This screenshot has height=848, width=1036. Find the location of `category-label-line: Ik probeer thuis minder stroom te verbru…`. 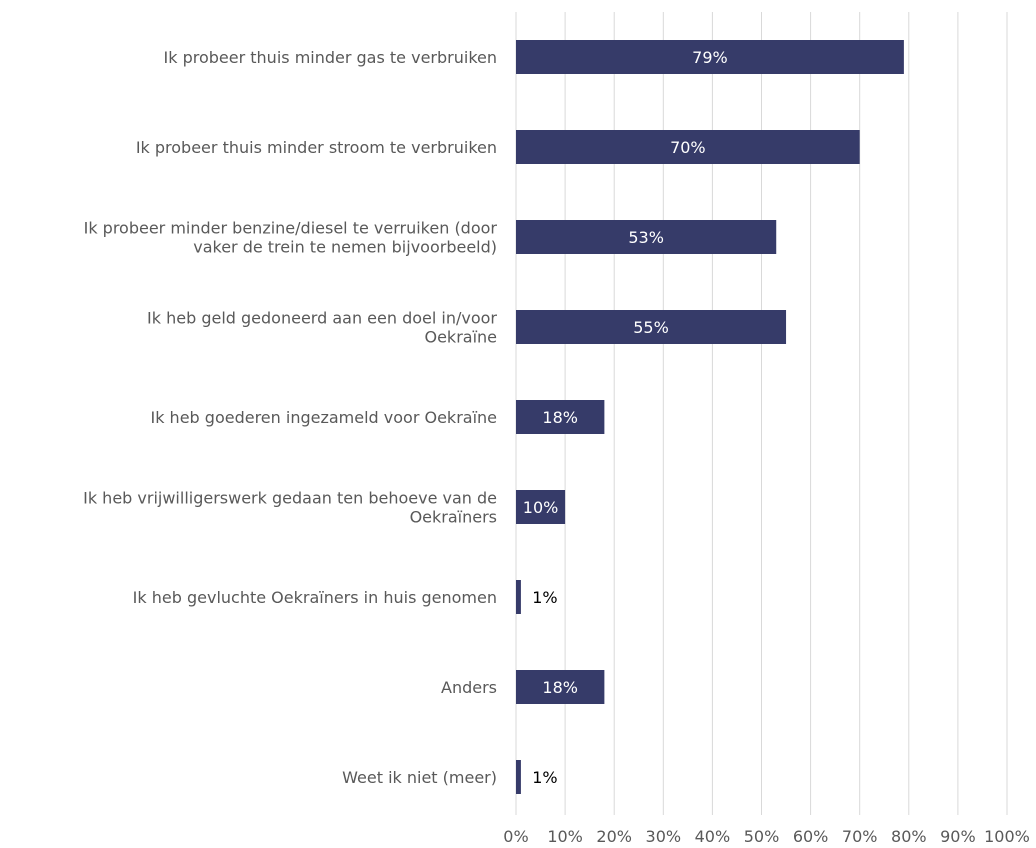

category-label-line: Ik probeer thuis minder stroom te verbru… is located at coordinates (316, 147).